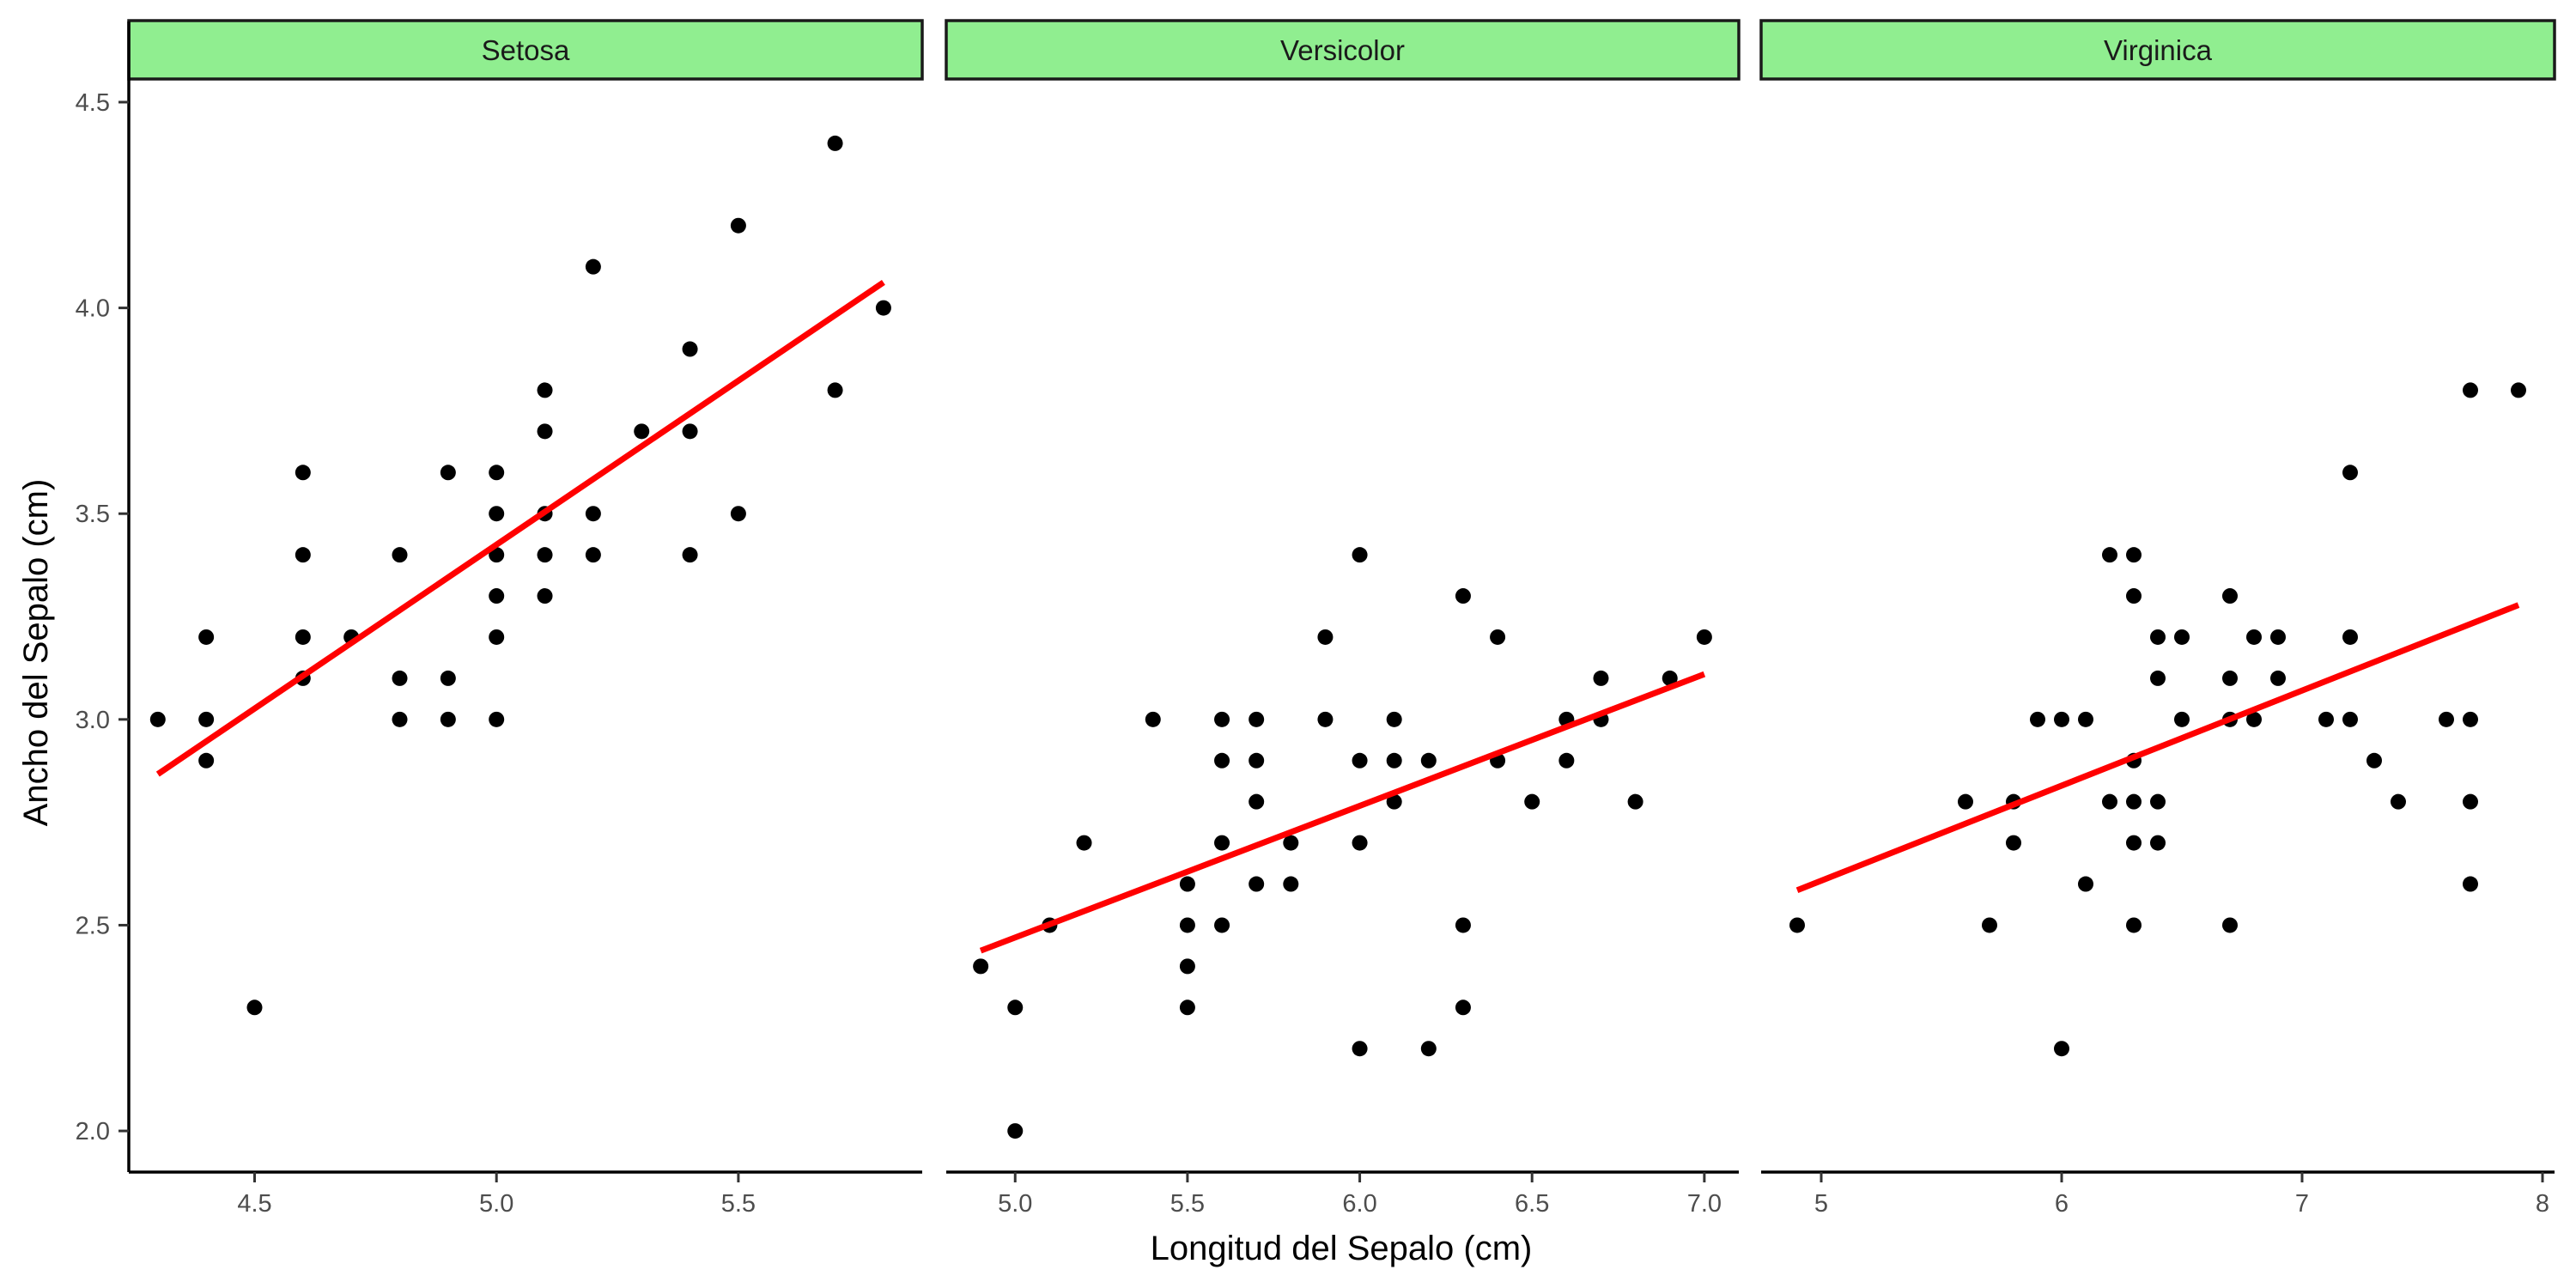  I want to click on strip-label: Versicolor, so click(1342, 50).